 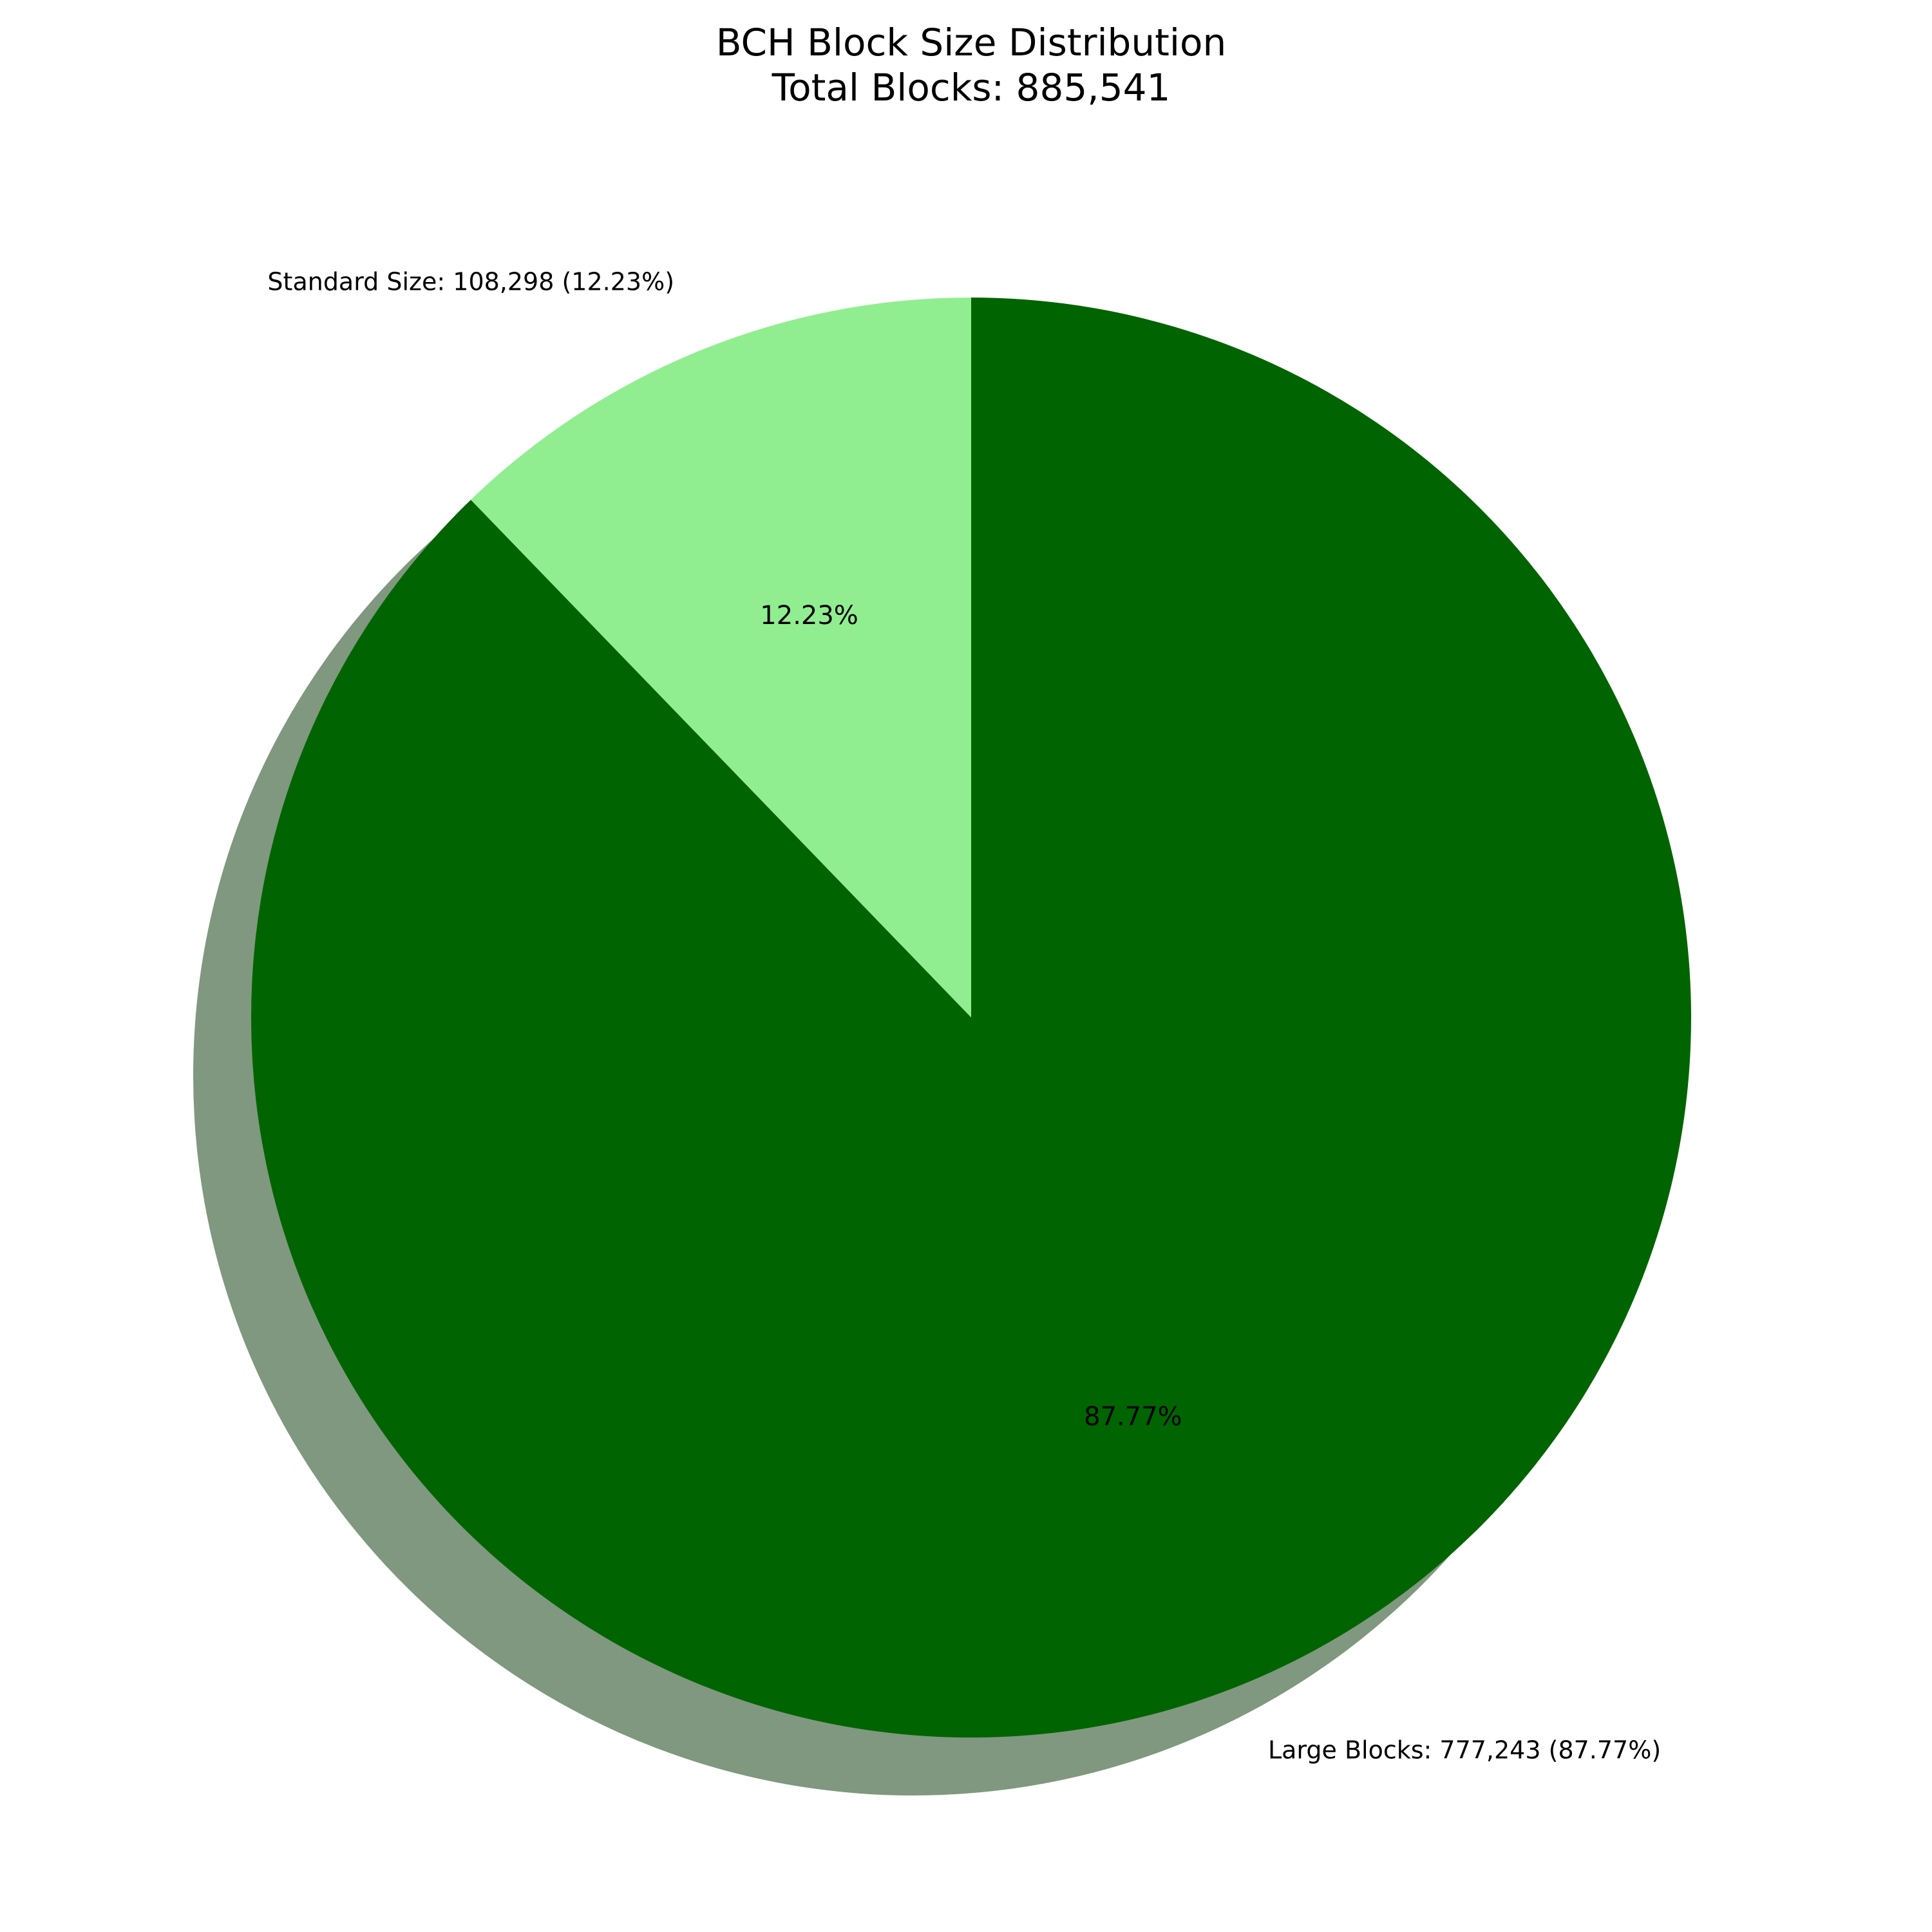 I want to click on slice-label-large-blocks: Large Blocks: 777,243 (87.77%), so click(x=1465, y=1750).